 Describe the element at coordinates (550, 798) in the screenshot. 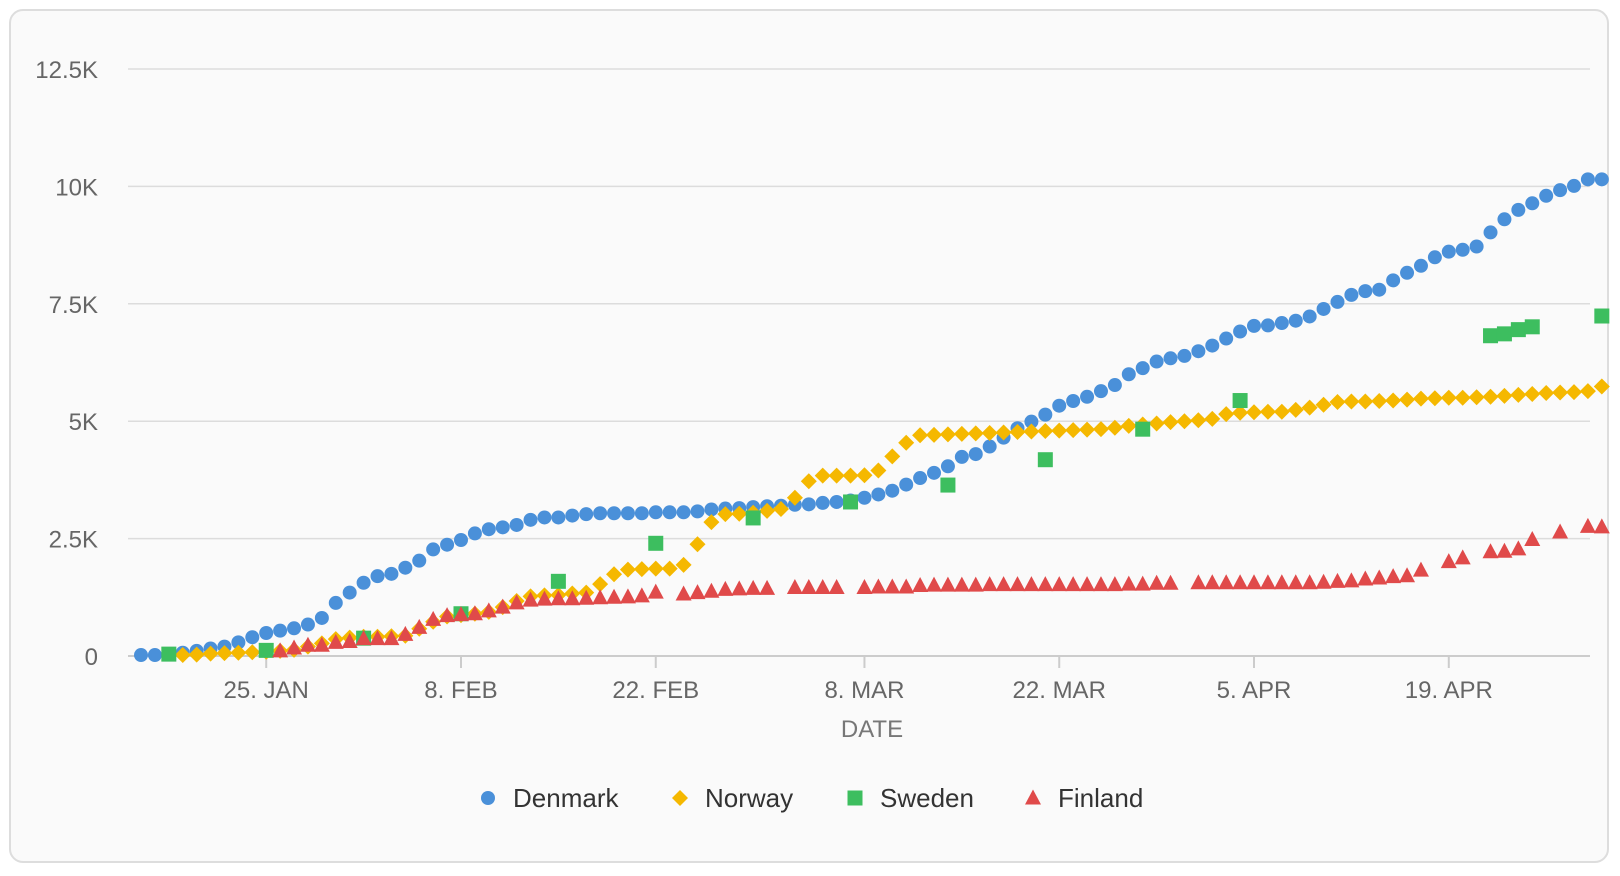

I see `legend-item-denmark: Denmark` at that location.